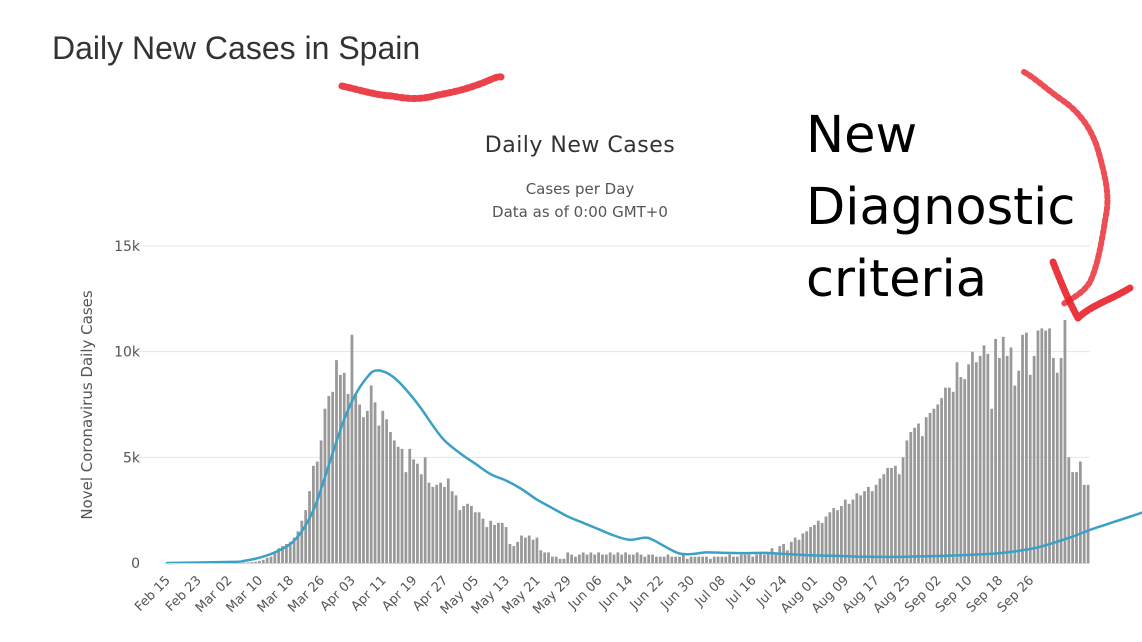 The image size is (1142, 642). Describe the element at coordinates (580, 189) in the screenshot. I see `chart-subtitle-line: Cases per Day` at that location.